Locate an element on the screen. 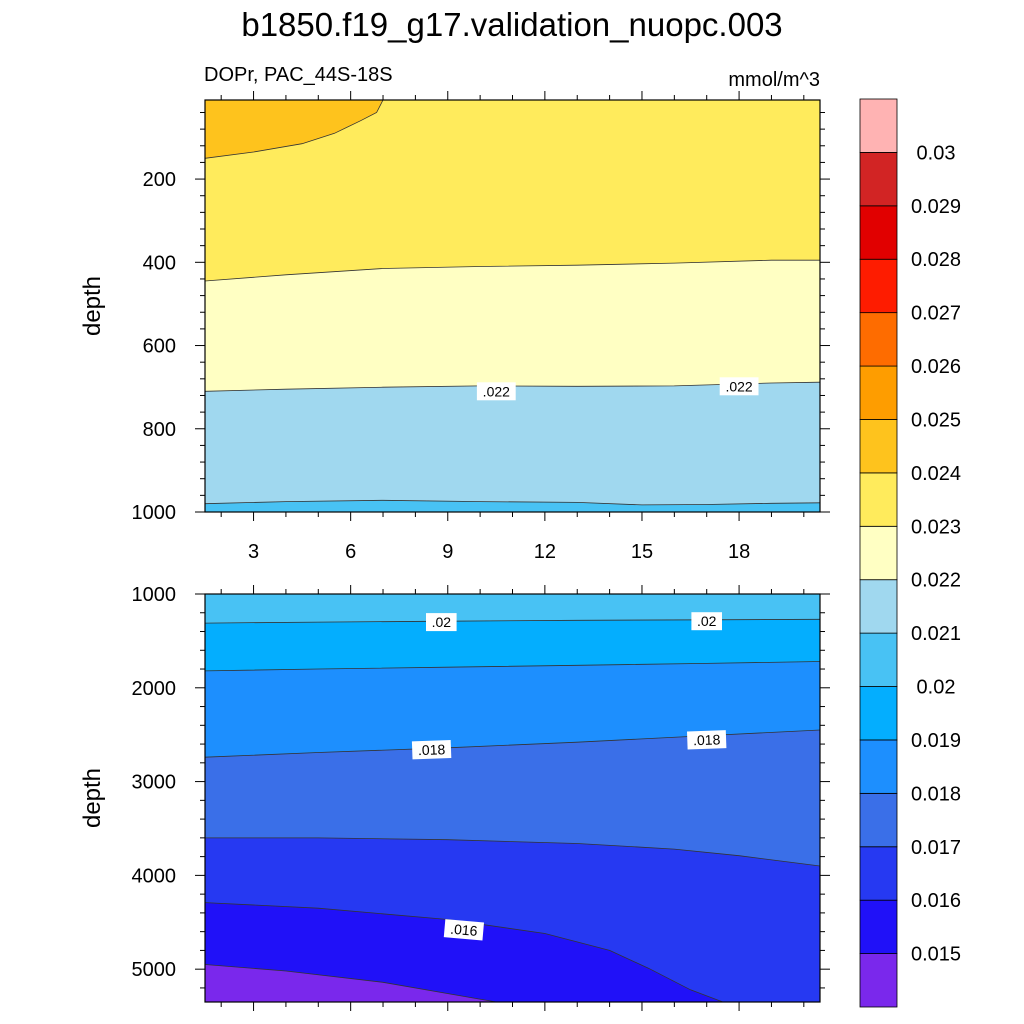  colorbar-level-label: 0.016 is located at coordinates (936, 901).